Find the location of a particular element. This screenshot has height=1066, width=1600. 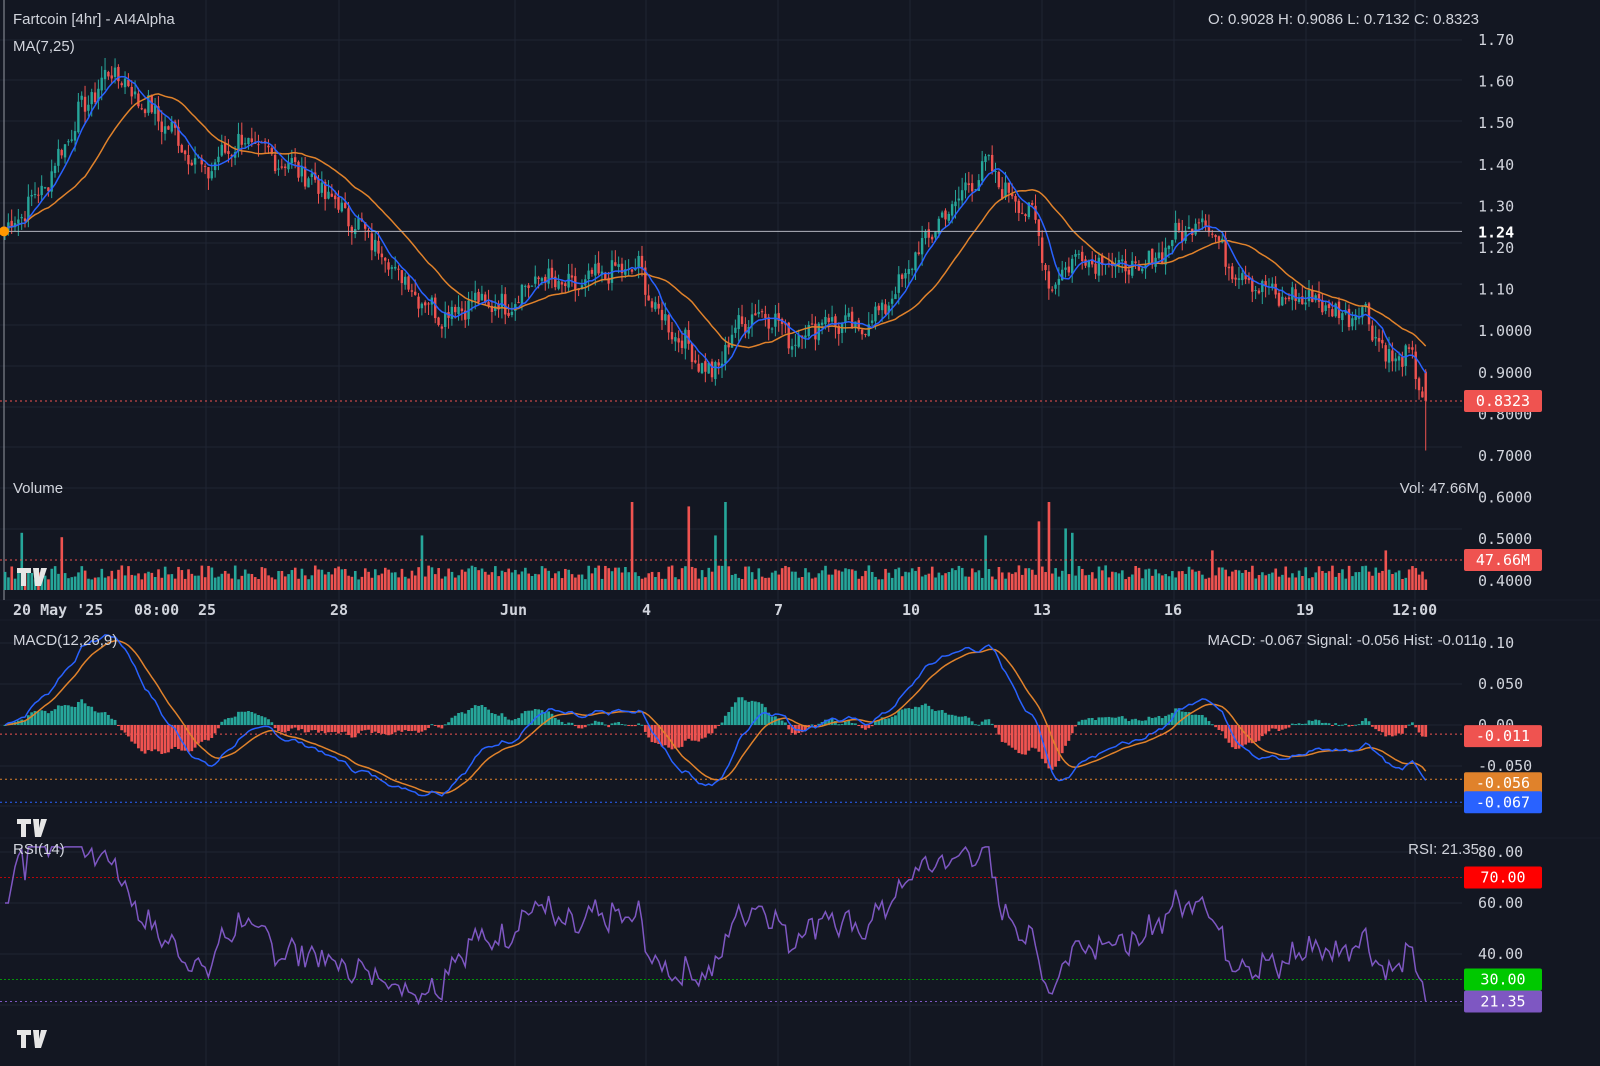

time-tick-label: 16 is located at coordinates (1173, 610).